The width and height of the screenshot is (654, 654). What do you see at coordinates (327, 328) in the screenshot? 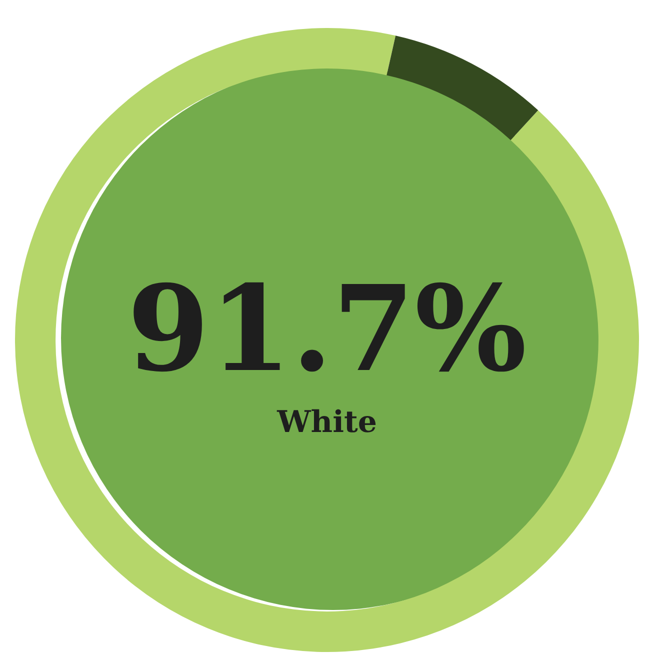
I see `data-label: 91.7%` at bounding box center [327, 328].